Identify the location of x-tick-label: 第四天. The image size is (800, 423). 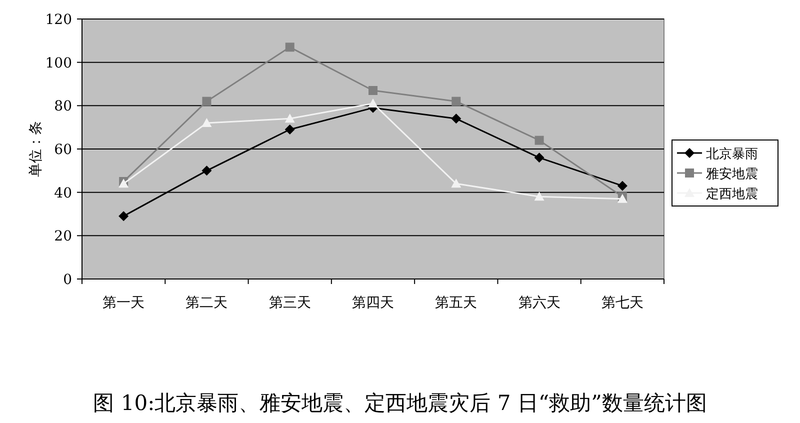
(373, 303).